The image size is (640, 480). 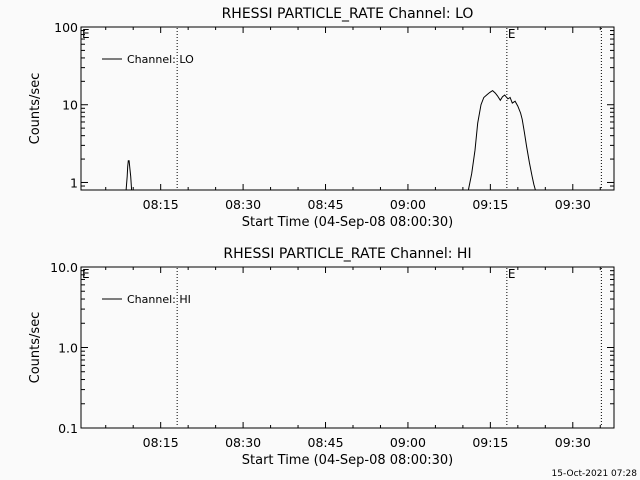 I want to click on lo-x-tick-label: 08:45, so click(x=326, y=204).